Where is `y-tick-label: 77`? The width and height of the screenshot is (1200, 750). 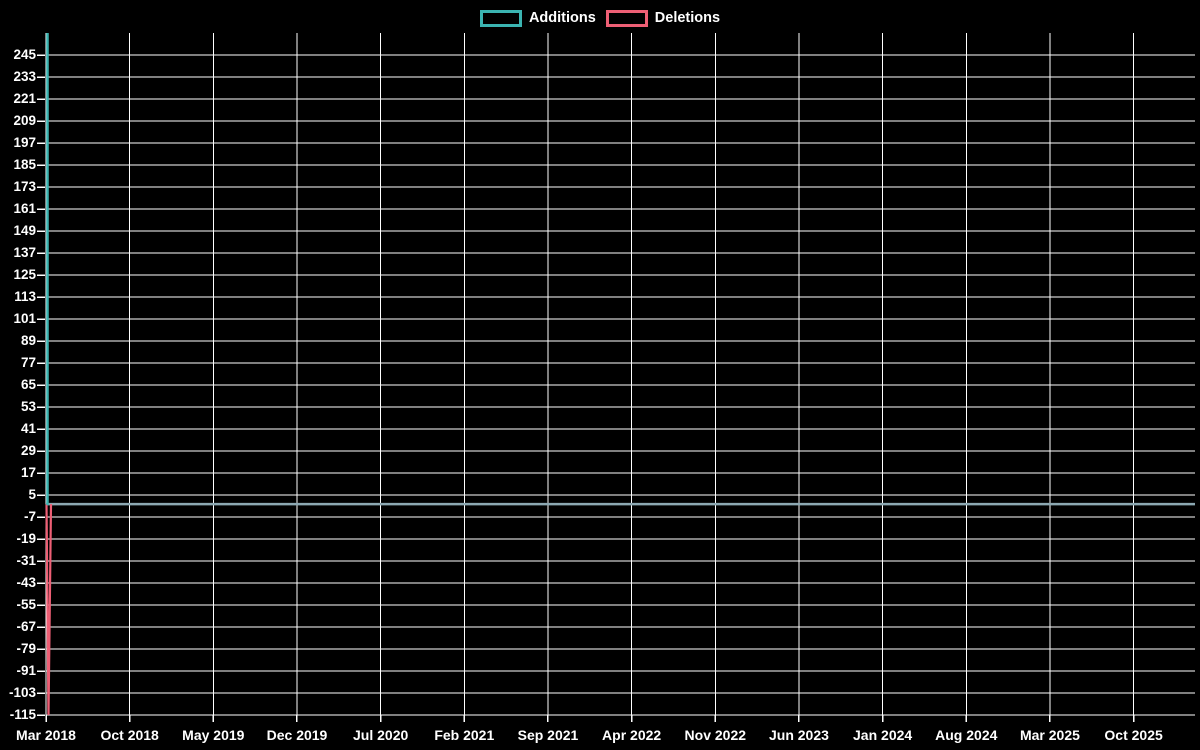 y-tick-label: 77 is located at coordinates (28, 362).